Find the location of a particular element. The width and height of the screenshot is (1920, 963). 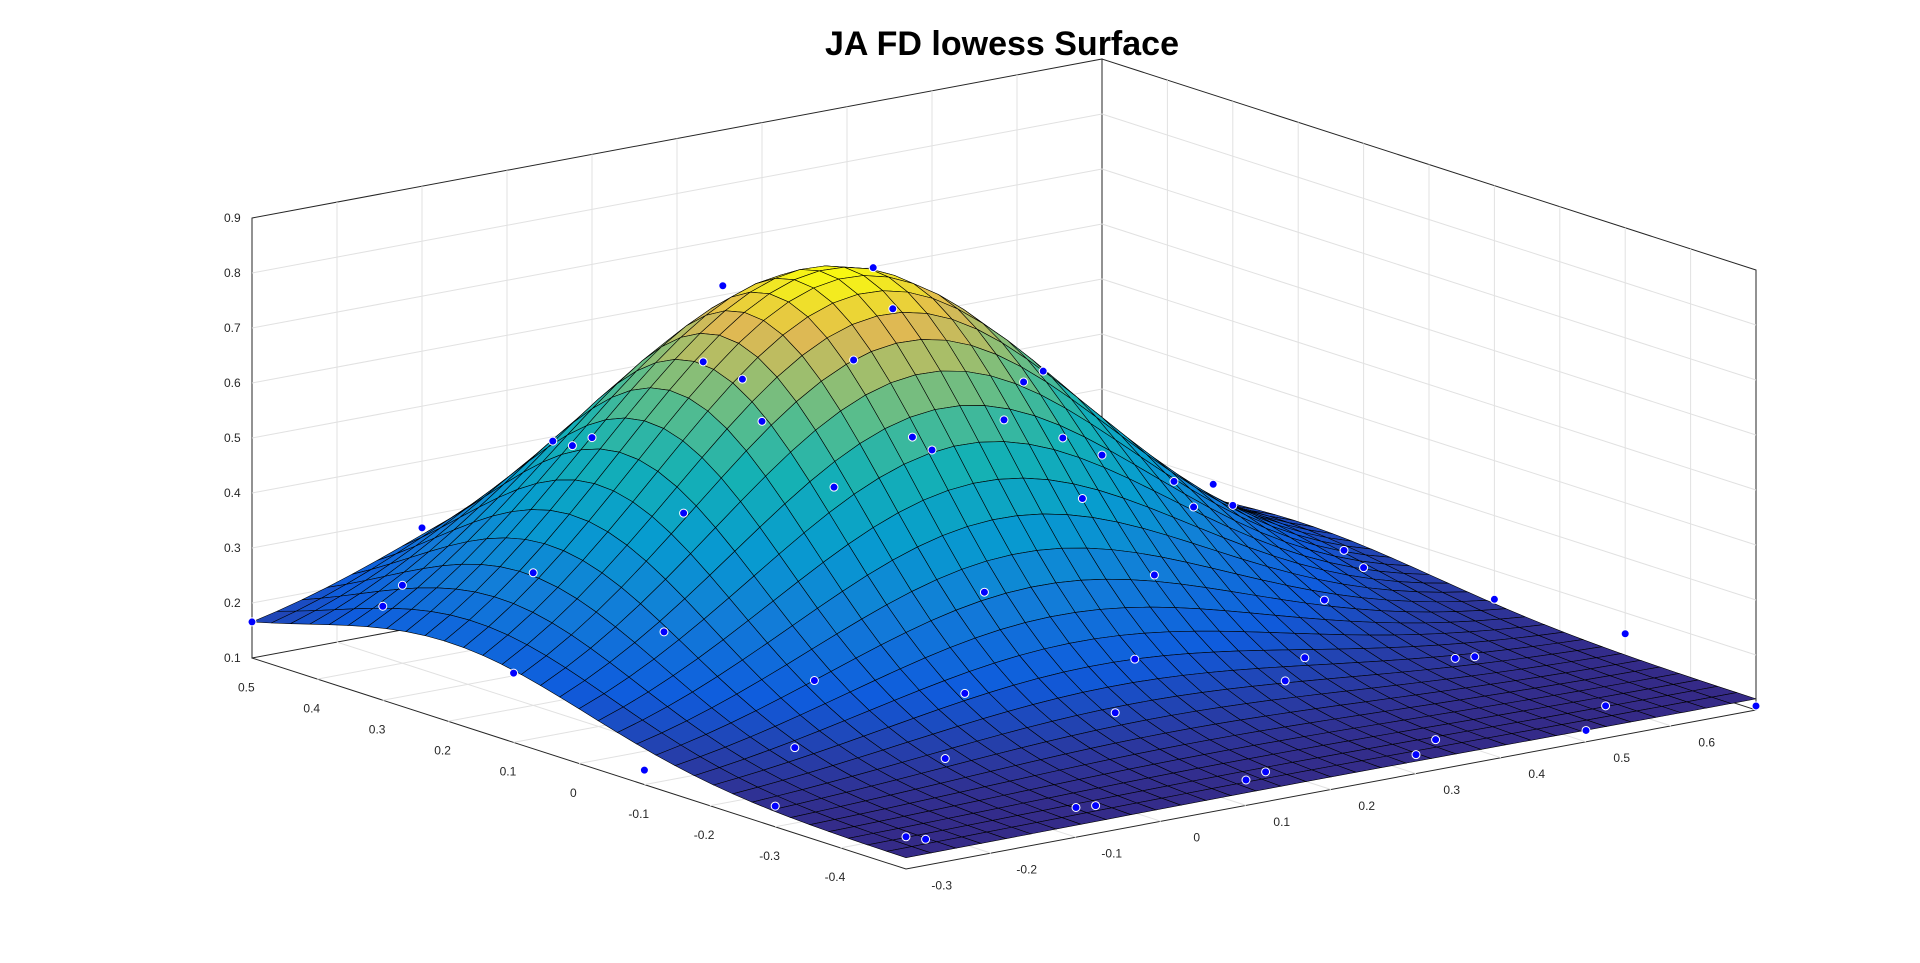

x-tick-label: -0.1 is located at coordinates (638, 814).